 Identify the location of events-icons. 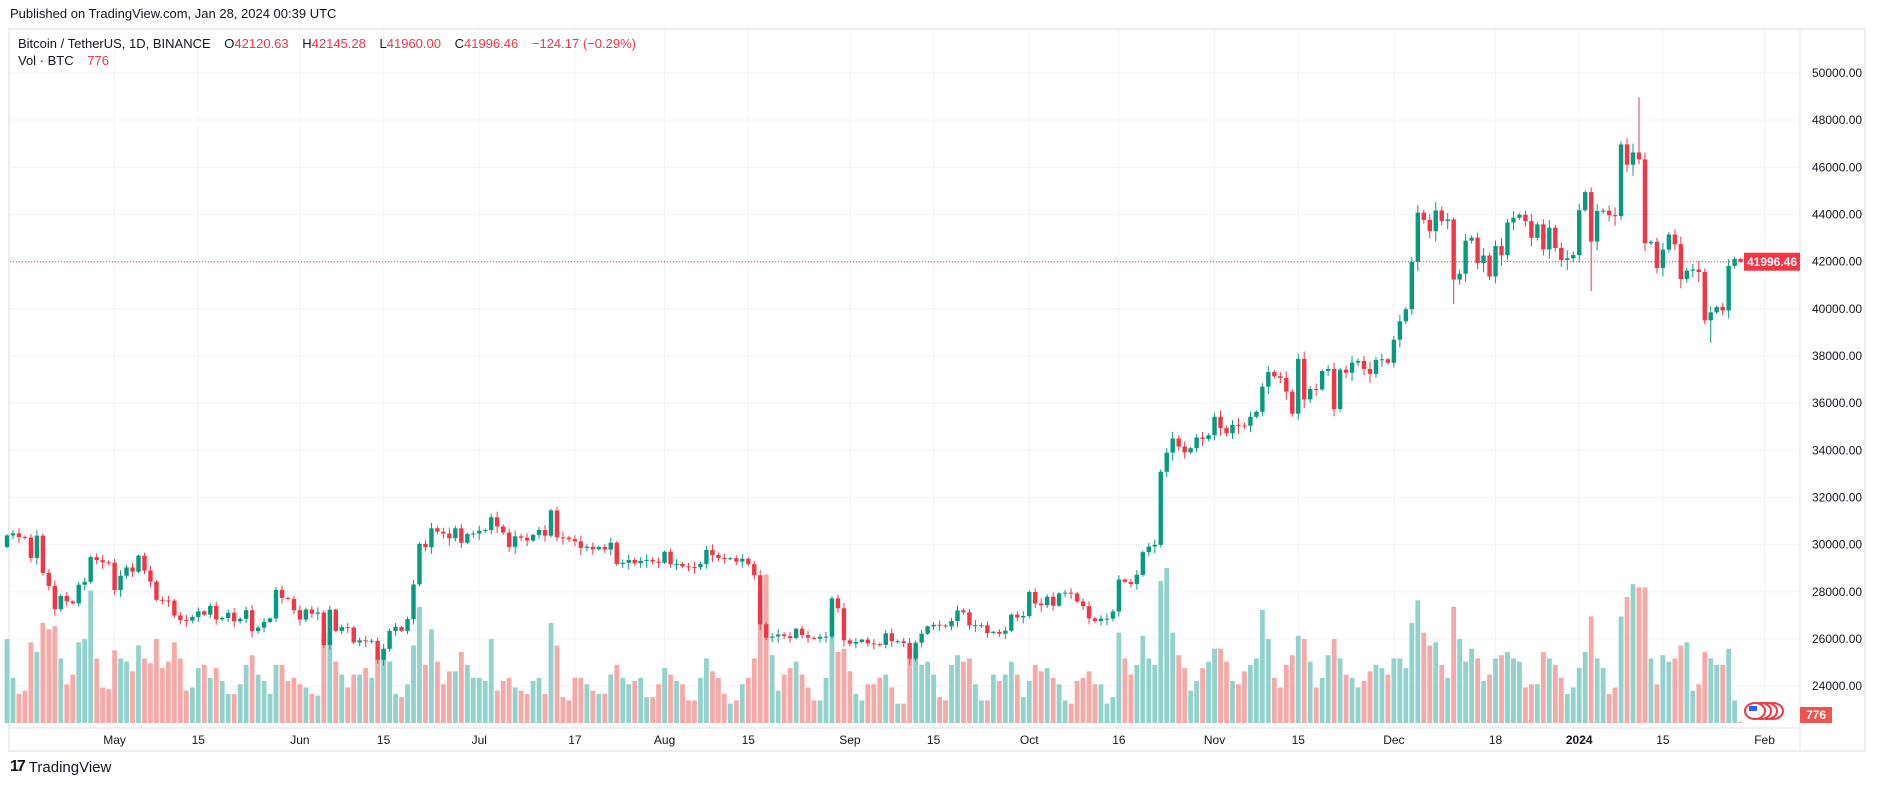
(1764, 711).